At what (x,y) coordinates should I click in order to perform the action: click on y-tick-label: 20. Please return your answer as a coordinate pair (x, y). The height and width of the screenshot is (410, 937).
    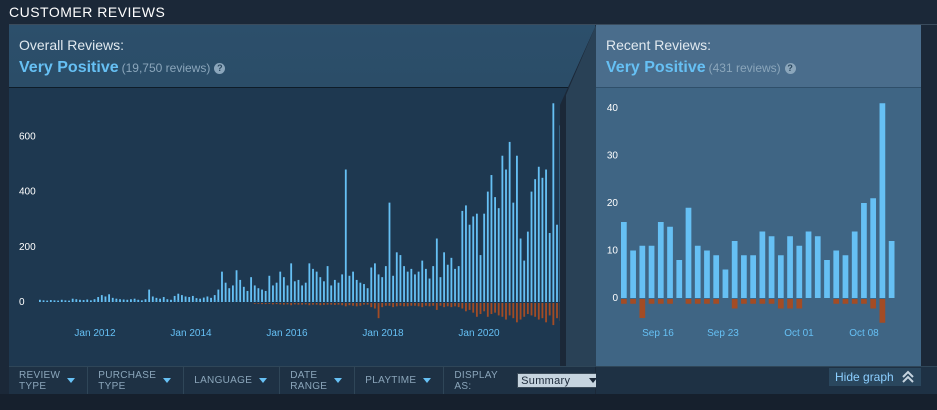
    Looking at the image, I should click on (613, 203).